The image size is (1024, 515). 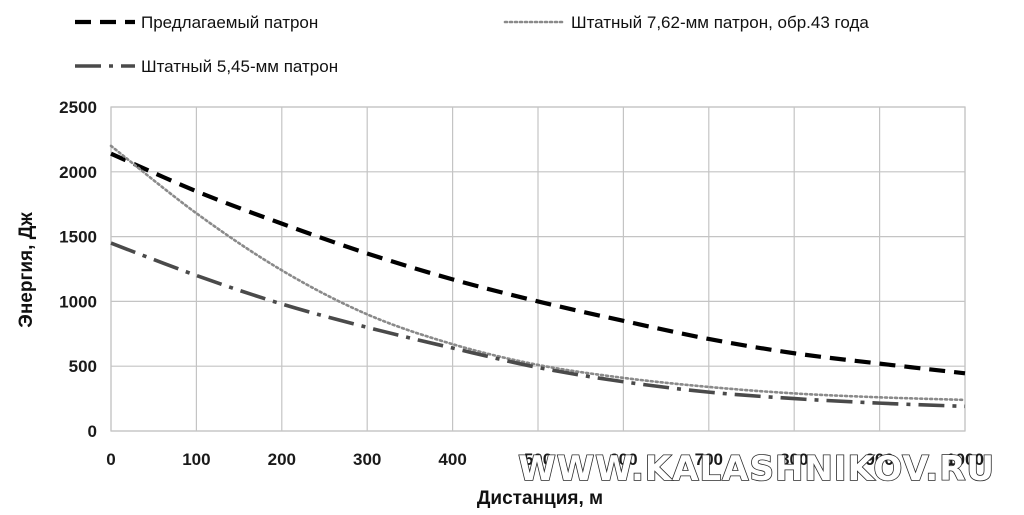 What do you see at coordinates (452, 459) in the screenshot?
I see `x-tick-label: 400` at bounding box center [452, 459].